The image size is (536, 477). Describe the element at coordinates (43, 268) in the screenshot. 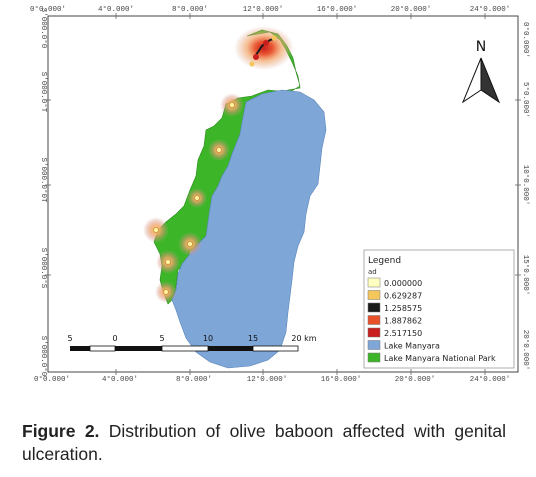

I see `left-tick: S'000.0°S` at that location.